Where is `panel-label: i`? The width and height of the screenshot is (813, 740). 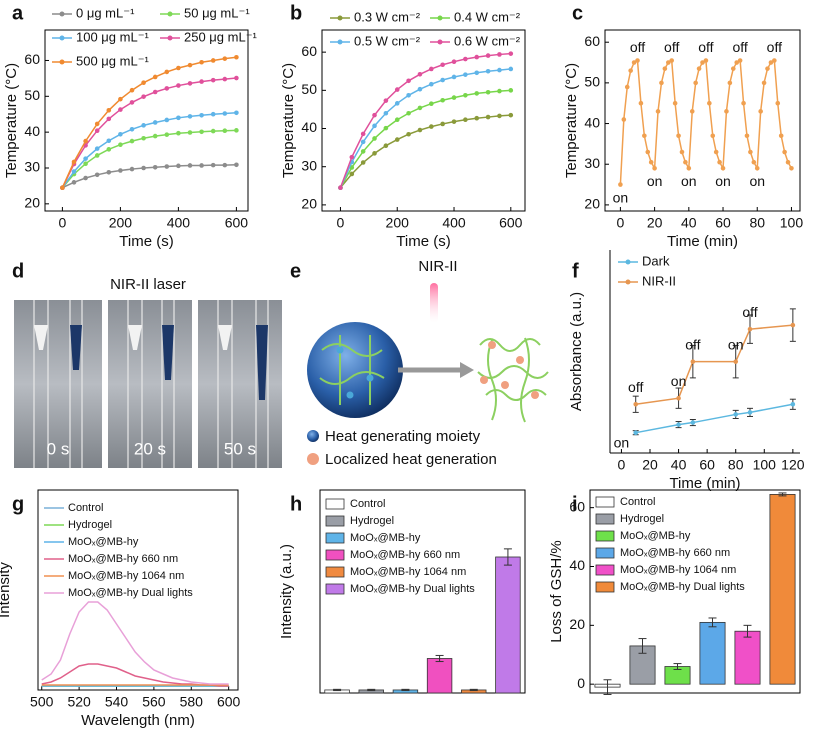 panel-label: i is located at coordinates (575, 504).